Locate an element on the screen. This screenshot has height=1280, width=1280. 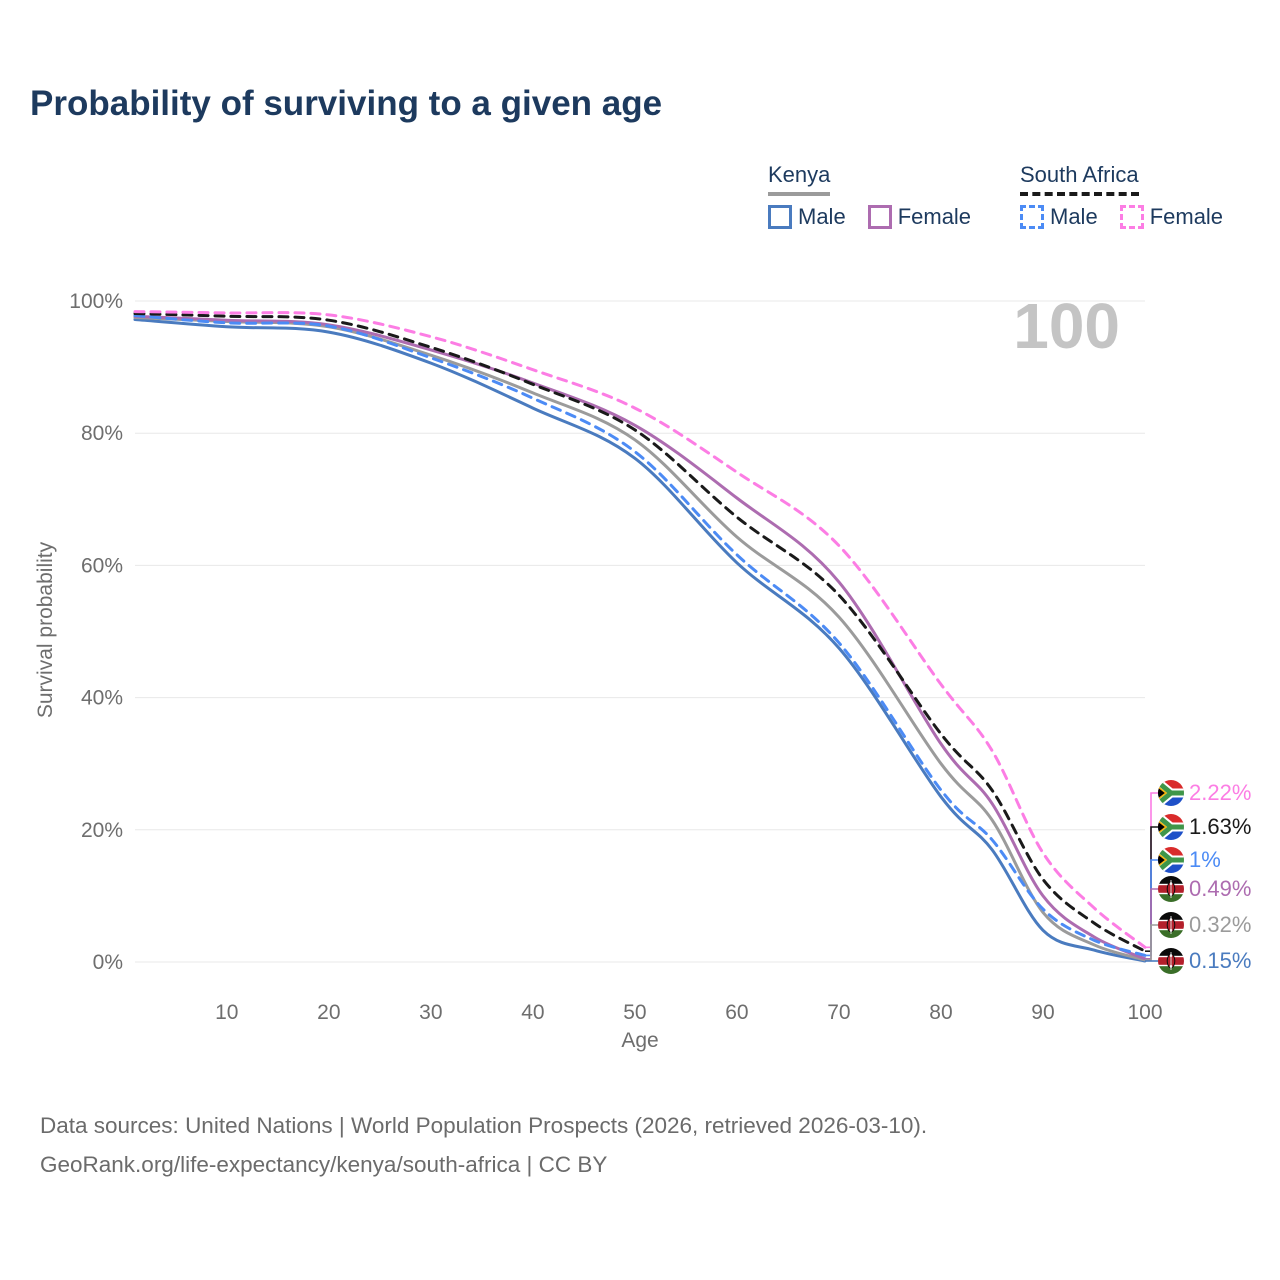
leader-line-kenya-female is located at coordinates (1152, 924).